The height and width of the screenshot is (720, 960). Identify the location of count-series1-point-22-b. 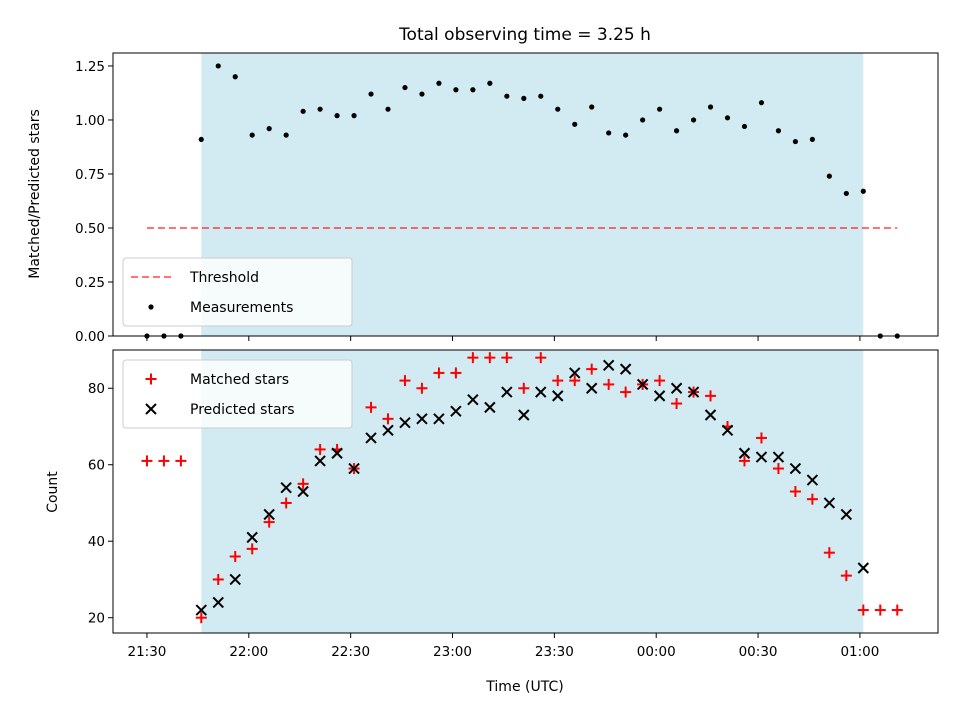
(524, 415).